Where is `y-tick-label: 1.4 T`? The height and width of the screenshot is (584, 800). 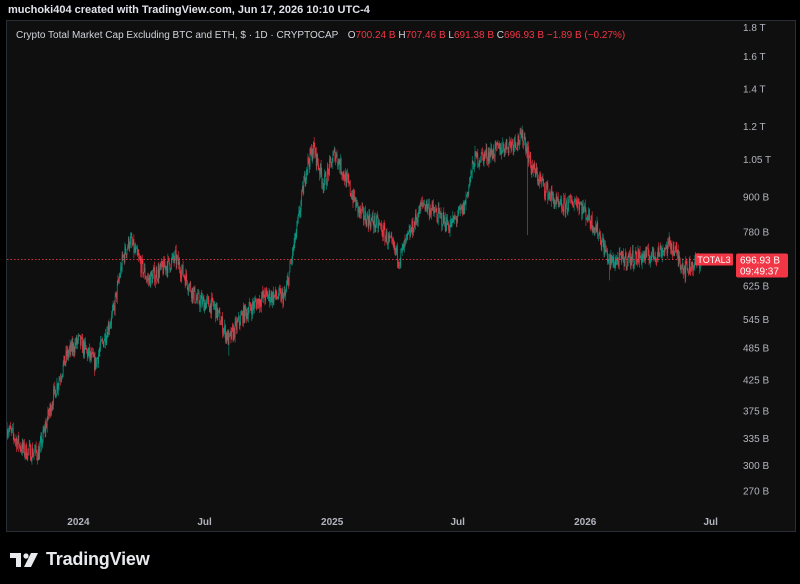 y-tick-label: 1.4 T is located at coordinates (754, 90).